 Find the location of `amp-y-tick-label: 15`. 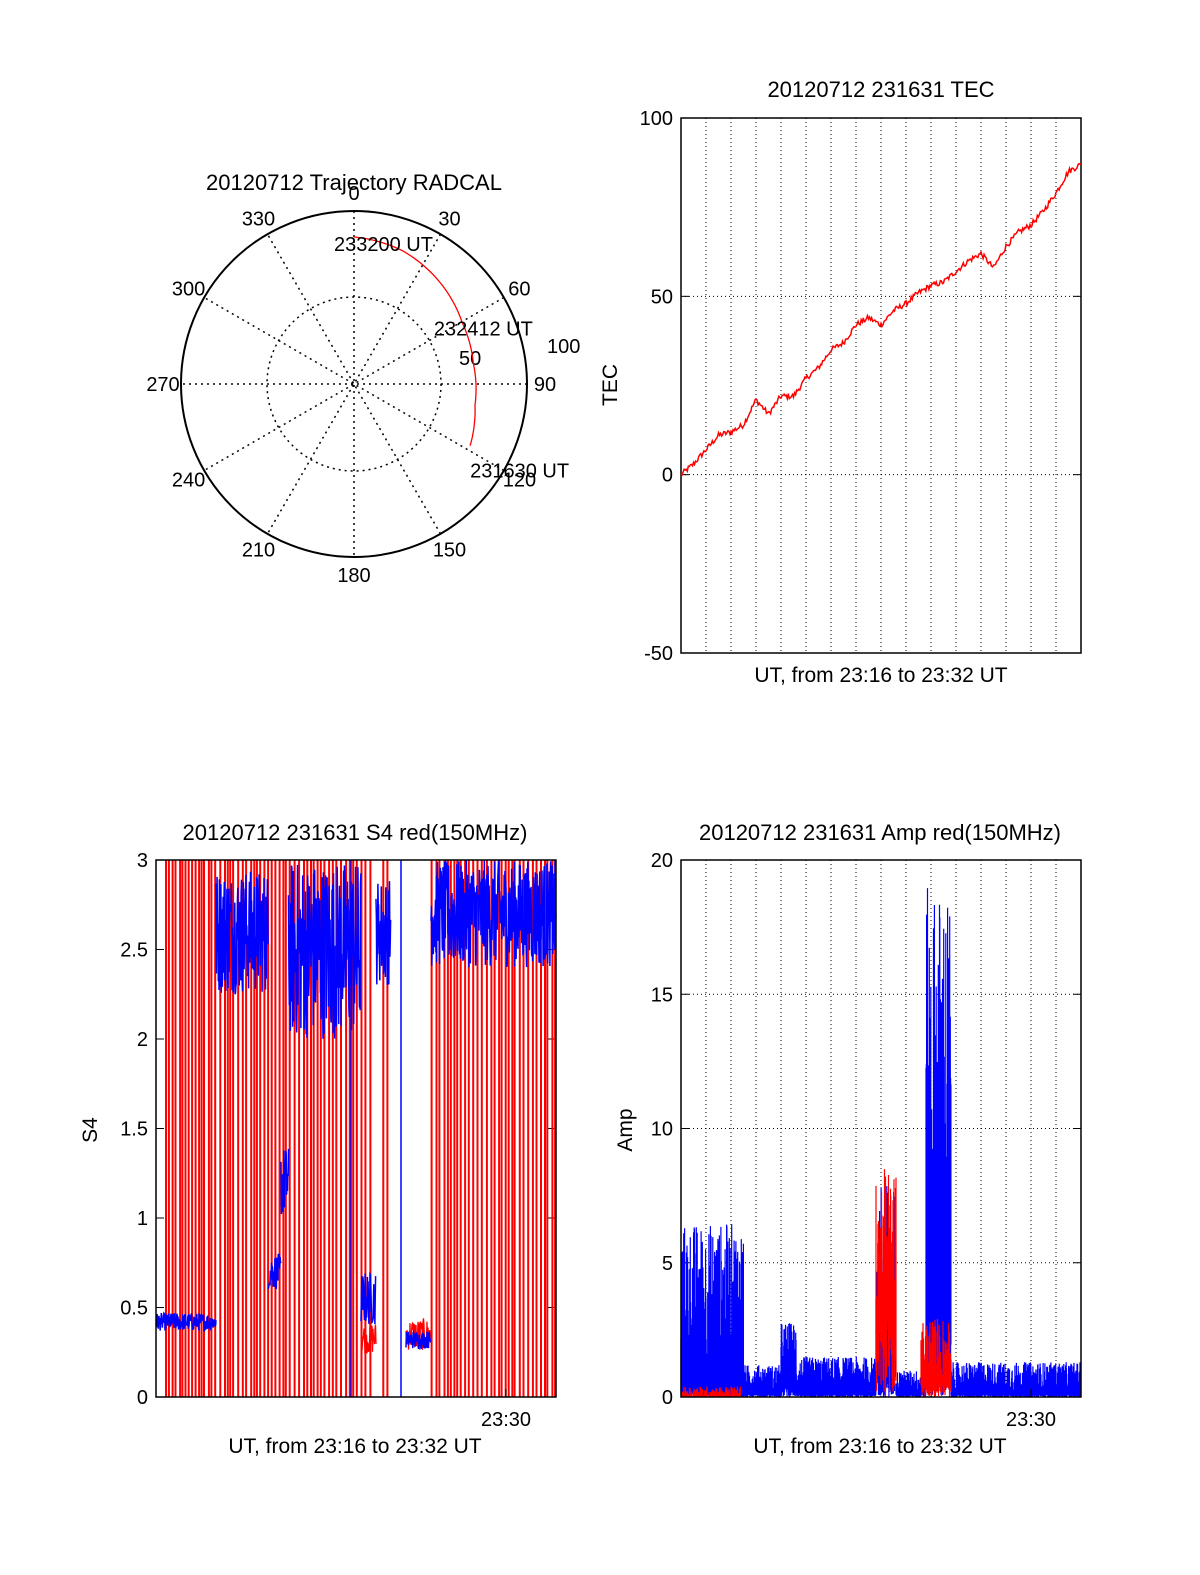

amp-y-tick-label: 15 is located at coordinates (662, 995).